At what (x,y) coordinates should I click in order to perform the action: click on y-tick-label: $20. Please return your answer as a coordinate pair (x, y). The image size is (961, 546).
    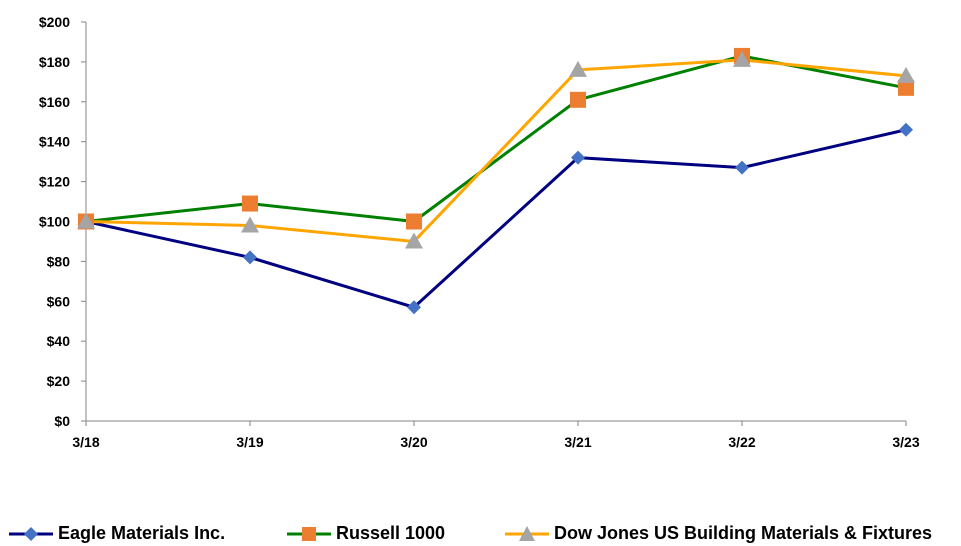
    Looking at the image, I should click on (59, 381).